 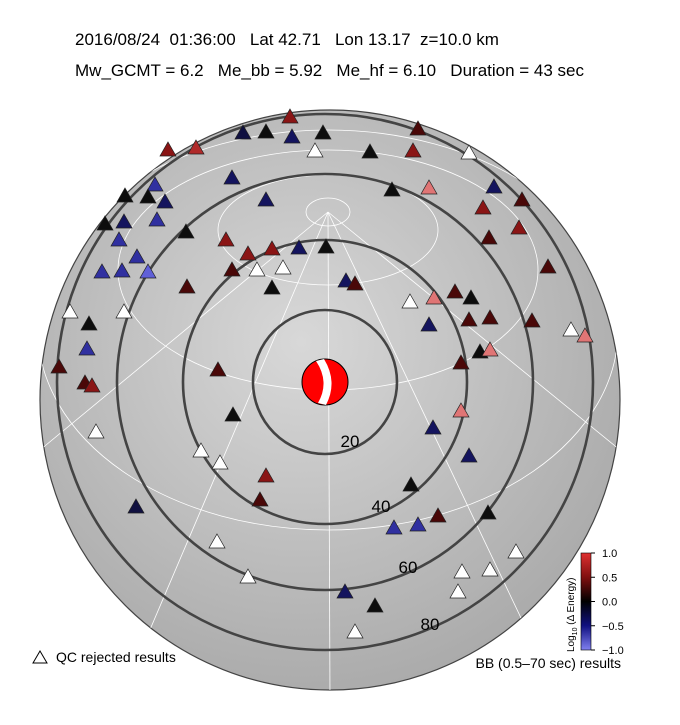 I want to click on colorbar-label: Log10 (Δ Energy), so click(x=572, y=614).